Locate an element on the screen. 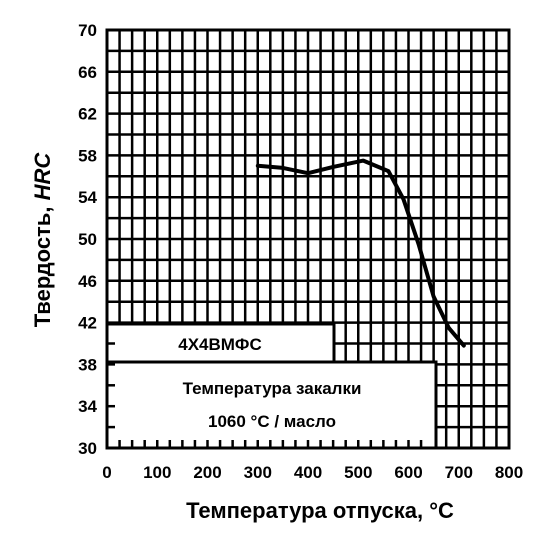  x-tick-labels: 0 100 200 300 400 500 600 700 800 is located at coordinates (312, 472).